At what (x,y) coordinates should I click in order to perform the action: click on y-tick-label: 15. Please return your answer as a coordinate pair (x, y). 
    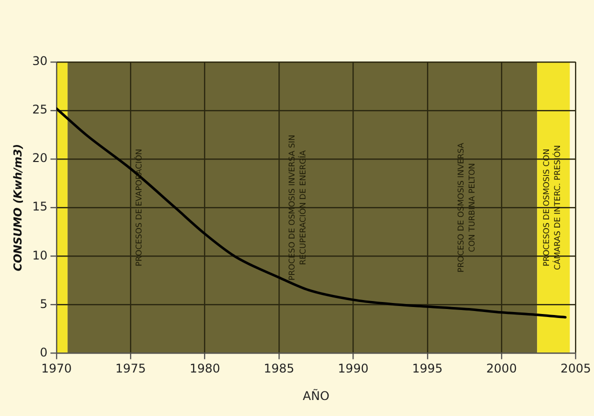
    Looking at the image, I should click on (40, 207).